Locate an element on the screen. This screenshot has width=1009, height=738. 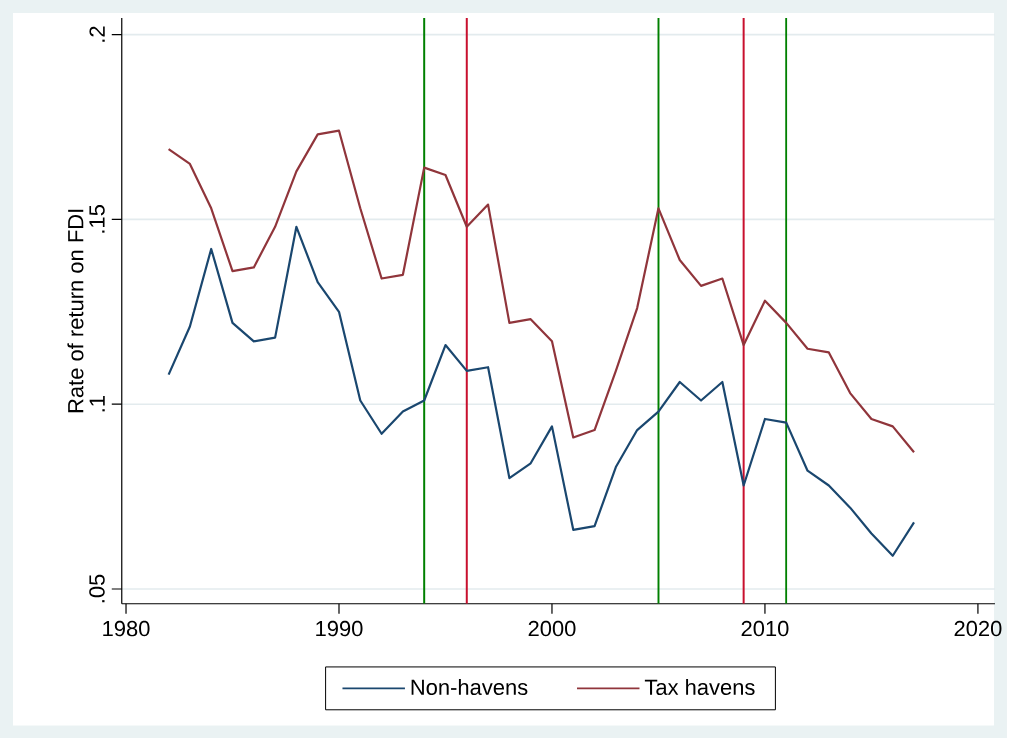
legend-label: Non-havens is located at coordinates (469, 686).